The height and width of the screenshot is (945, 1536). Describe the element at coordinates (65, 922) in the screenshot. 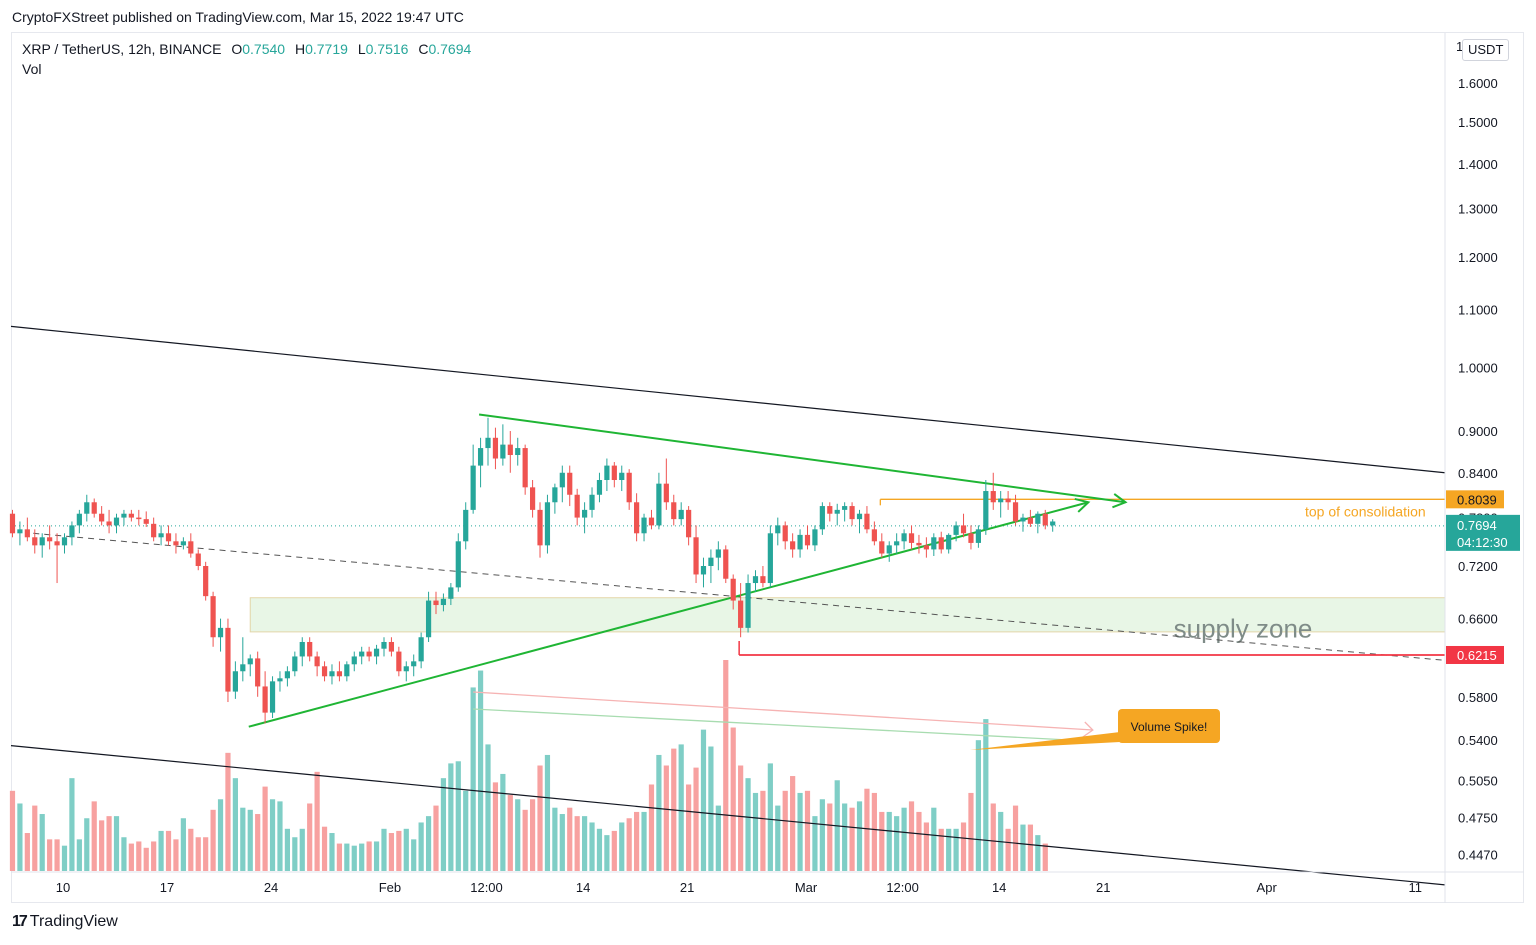

I see `tradingview-logo: 17 TradingView` at that location.